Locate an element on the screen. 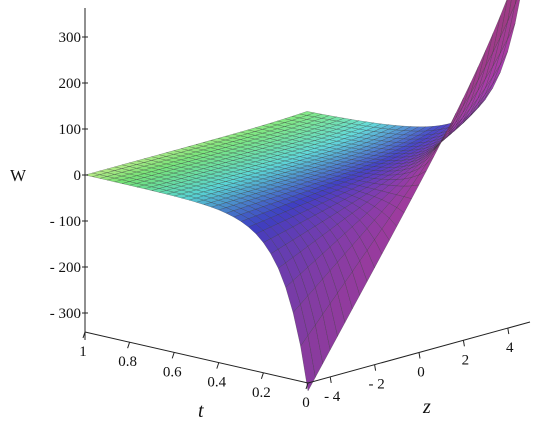 The height and width of the screenshot is (430, 550). w-tick-label: - 200 is located at coordinates (65, 268).